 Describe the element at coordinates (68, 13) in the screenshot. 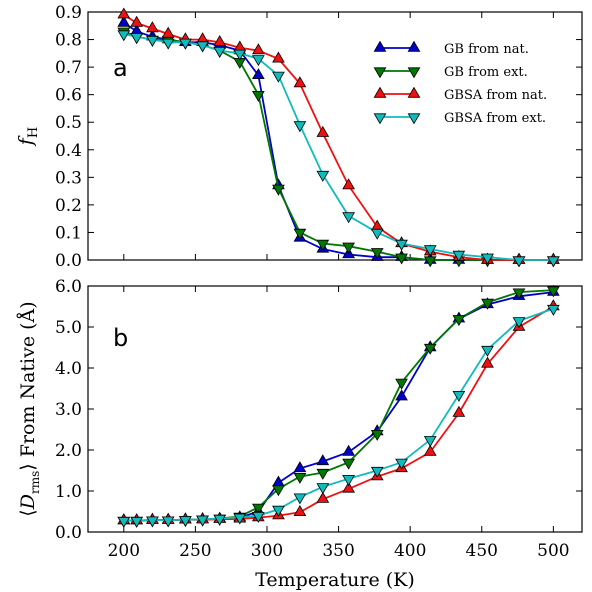

I see `y-tick-label: 0.9` at that location.